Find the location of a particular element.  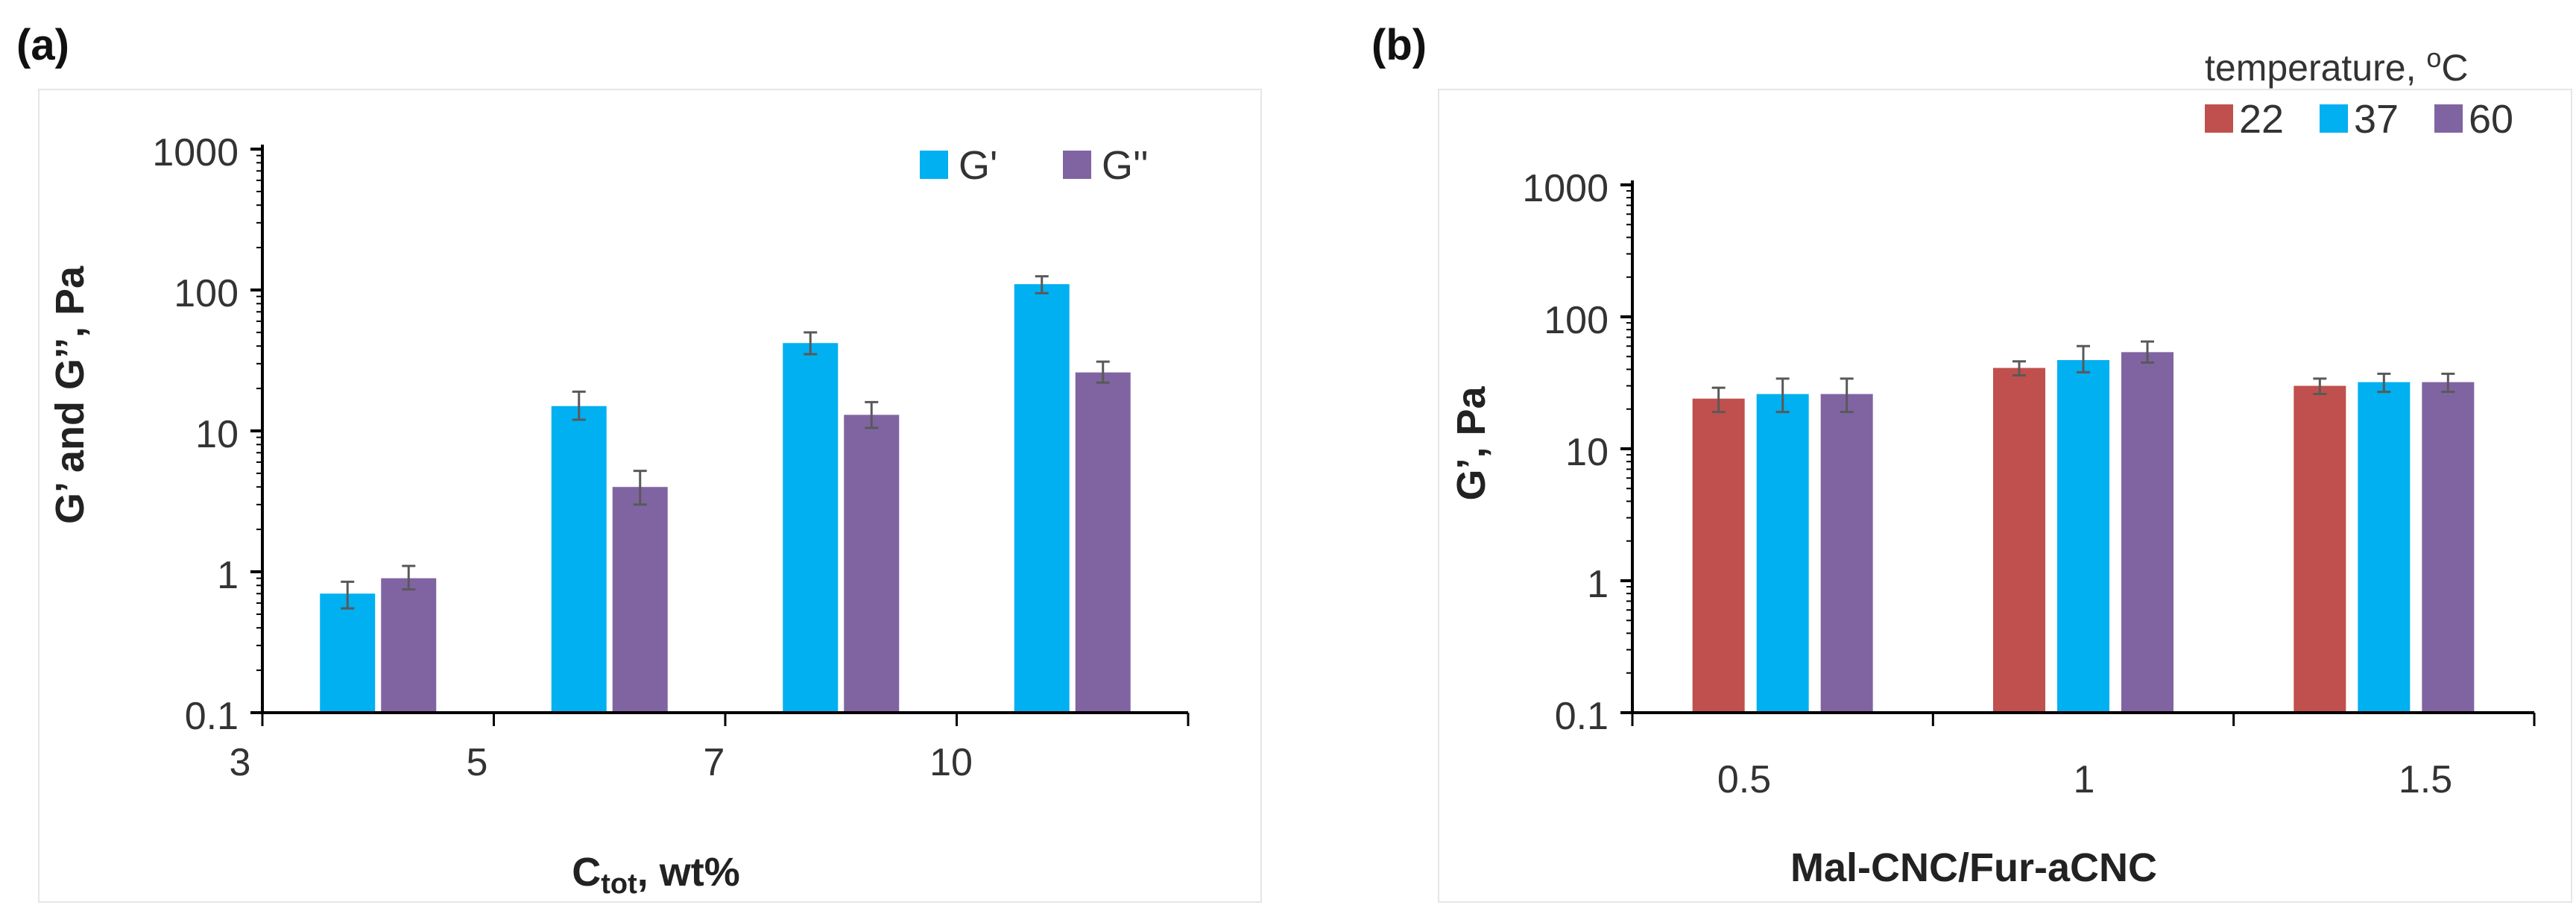

legend-a-label-1: G'' is located at coordinates (1125, 165).